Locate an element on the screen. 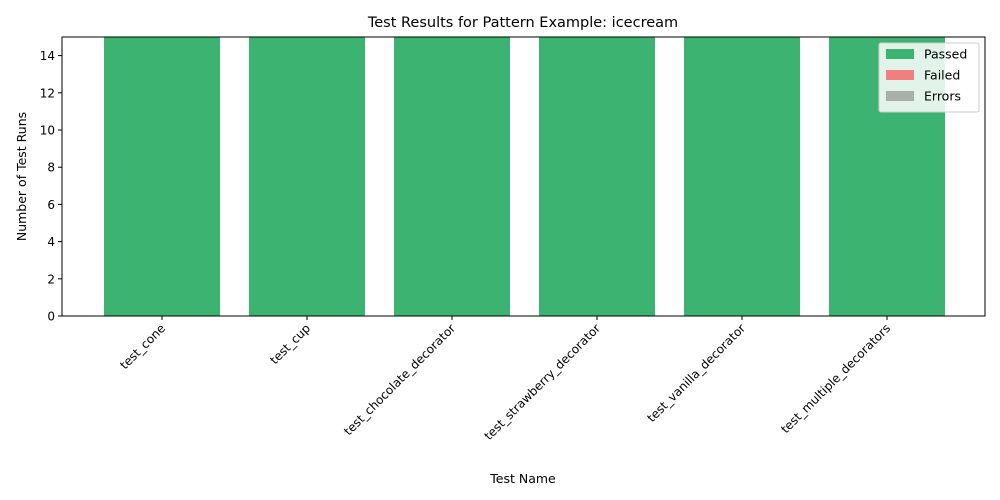 Image resolution: width=1000 pixels, height=500 pixels. x-tick-label: test_multiple_decorators is located at coordinates (835, 378).